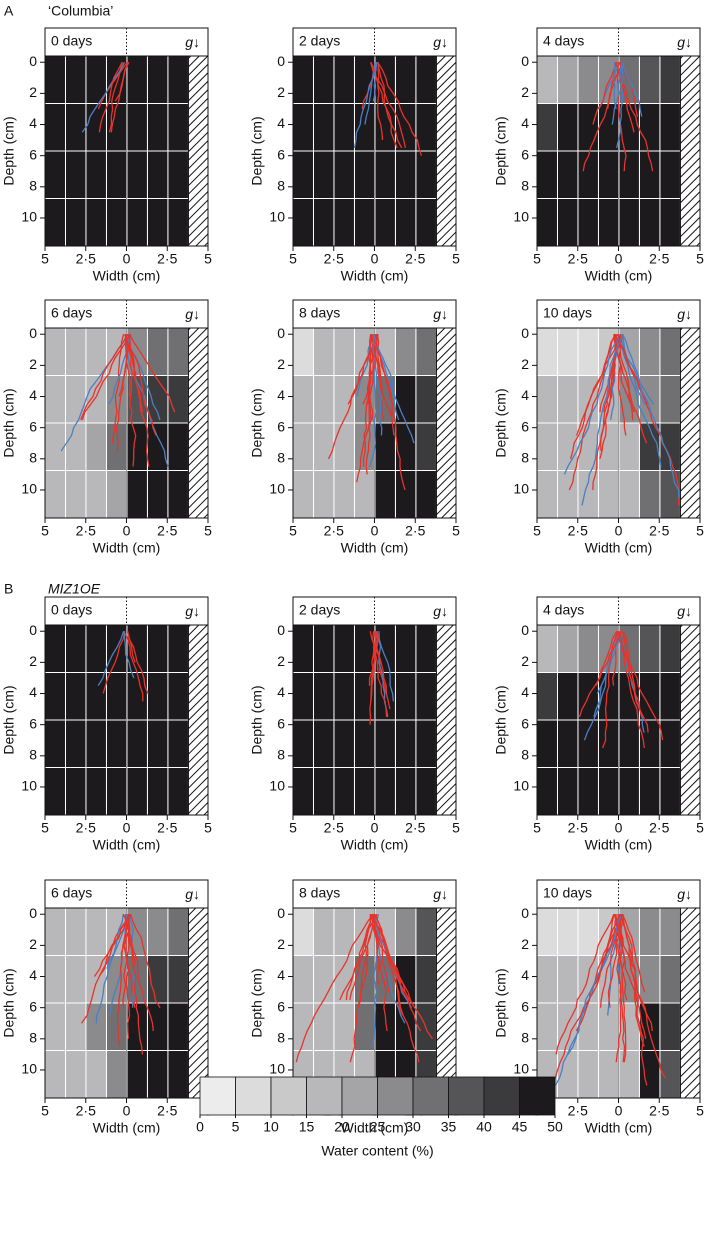  I want to click on panel-title: 2 days, so click(319, 41).